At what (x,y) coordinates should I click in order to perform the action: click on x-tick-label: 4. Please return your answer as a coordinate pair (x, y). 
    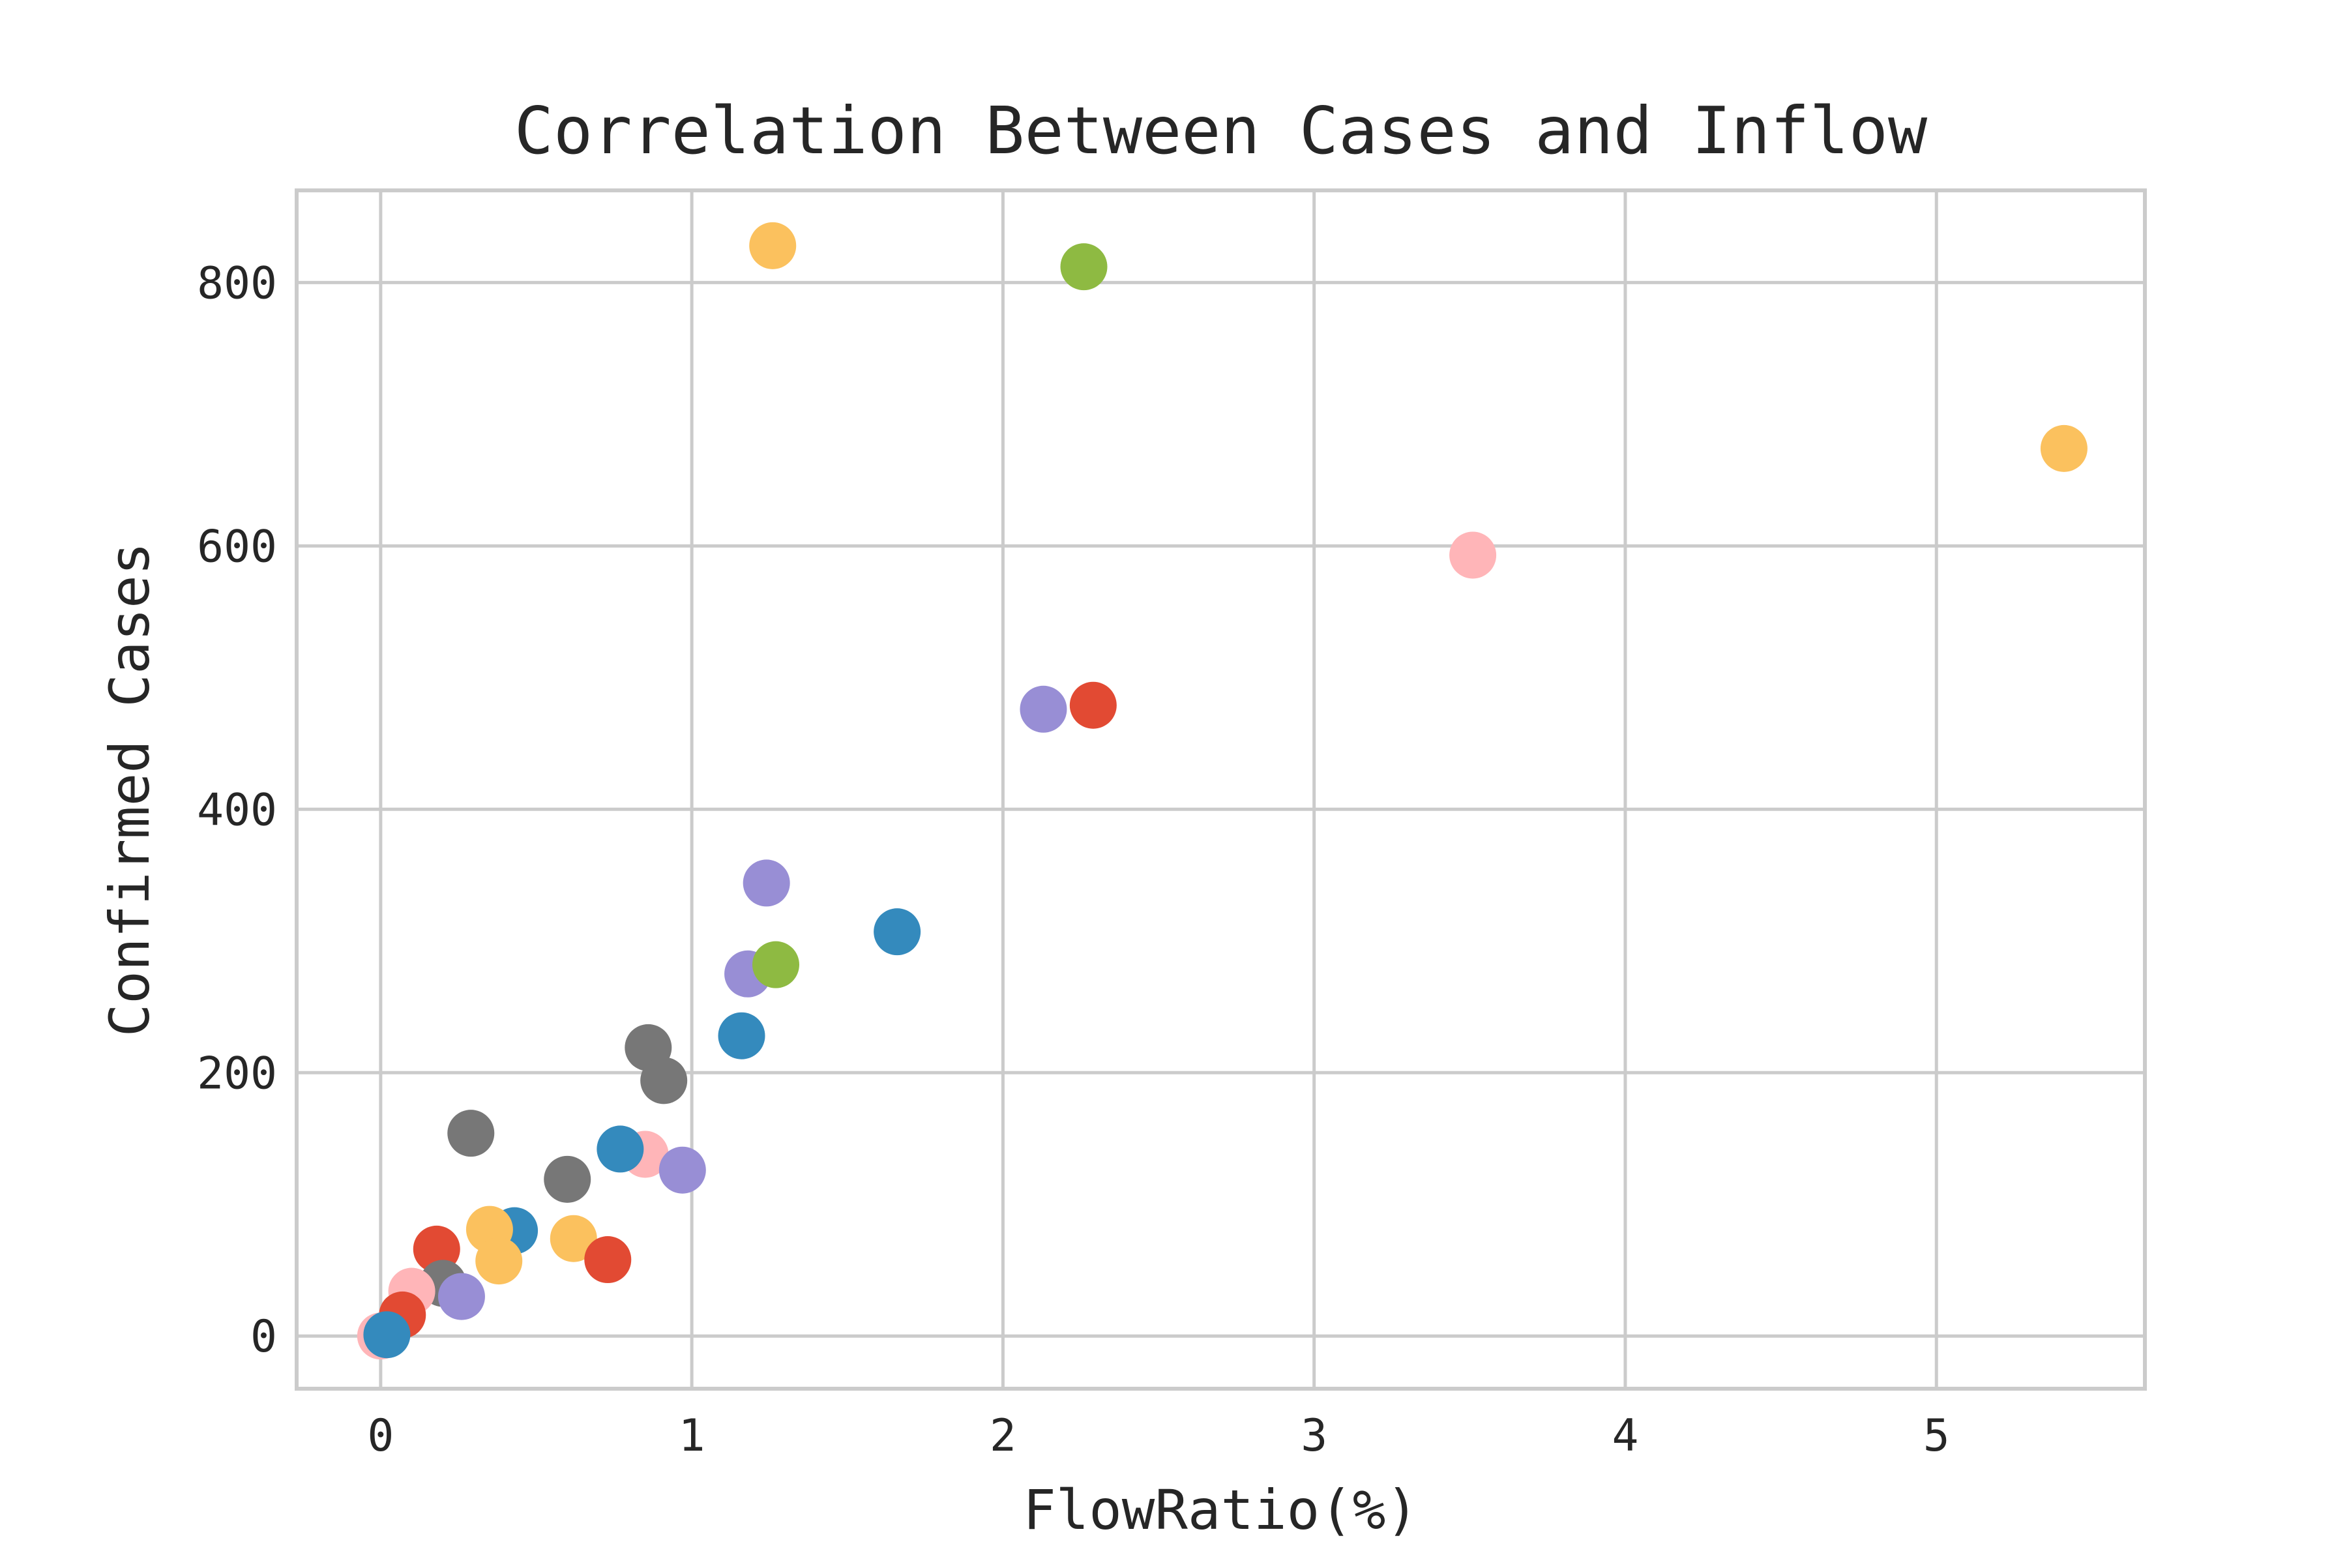
    Looking at the image, I should click on (1625, 1436).